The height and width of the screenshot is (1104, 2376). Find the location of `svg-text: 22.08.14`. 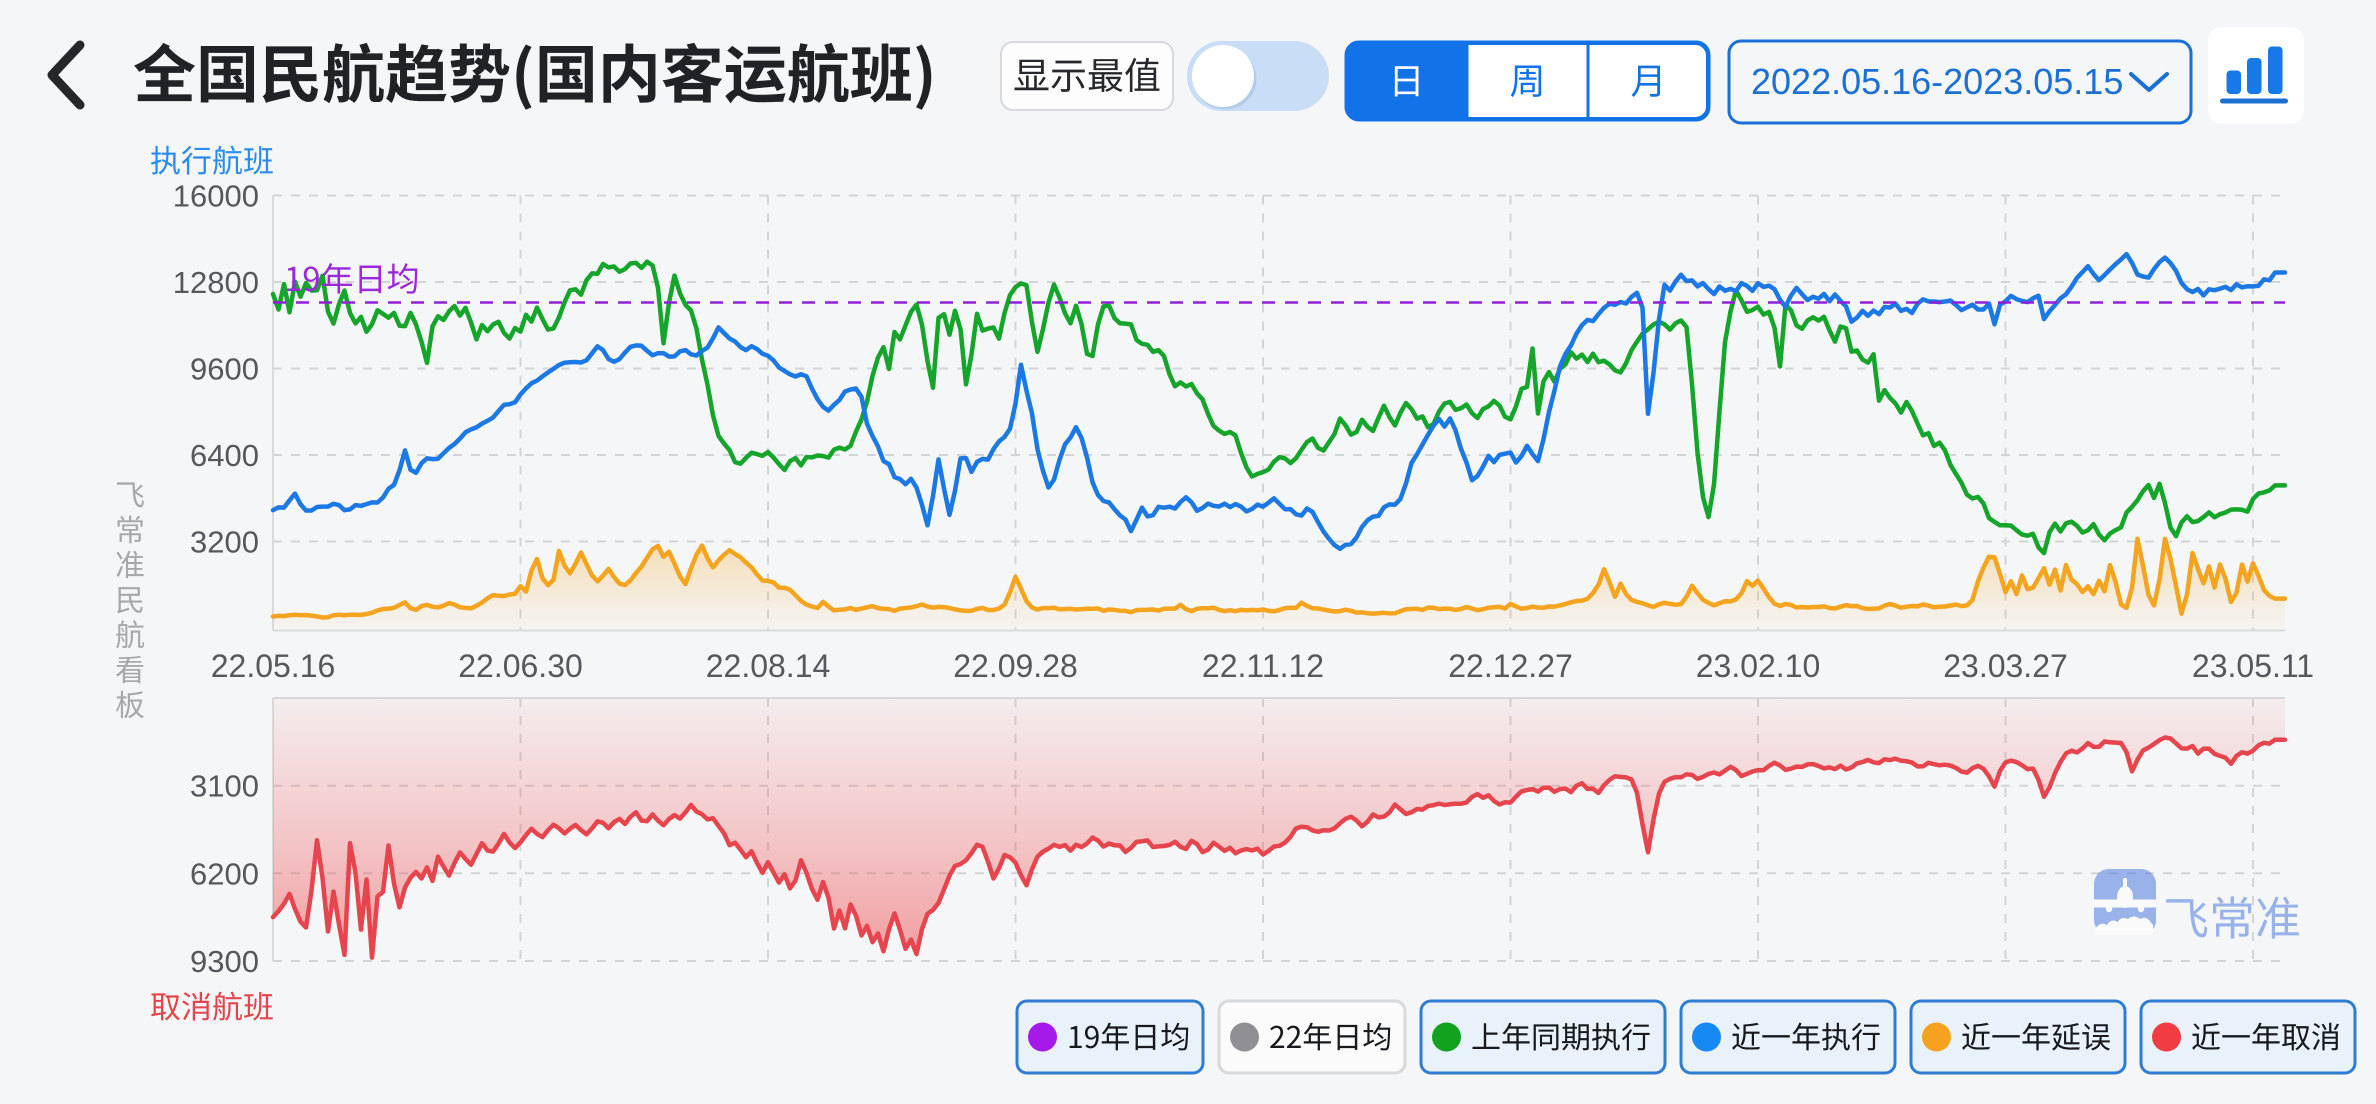

svg-text: 22.08.14 is located at coordinates (768, 666).